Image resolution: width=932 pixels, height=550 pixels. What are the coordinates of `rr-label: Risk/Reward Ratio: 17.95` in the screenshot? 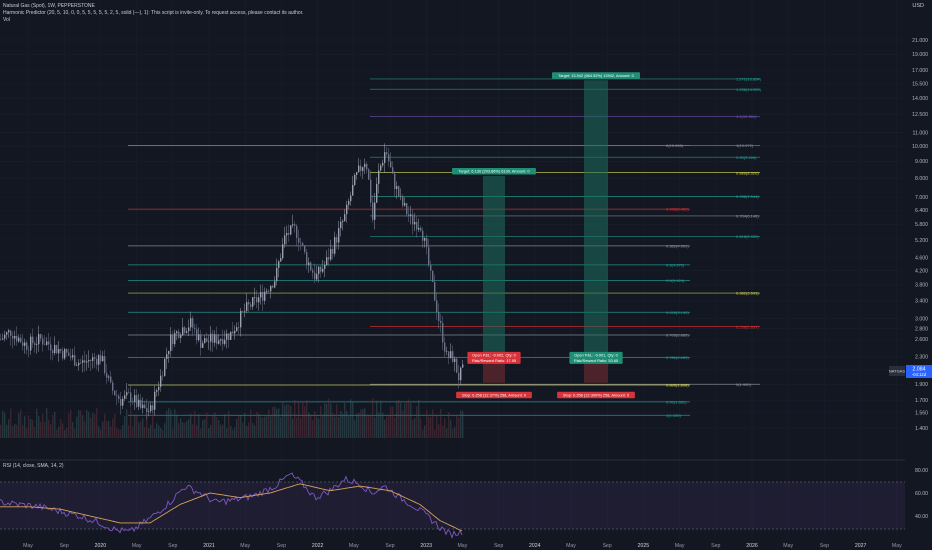 It's located at (494, 360).